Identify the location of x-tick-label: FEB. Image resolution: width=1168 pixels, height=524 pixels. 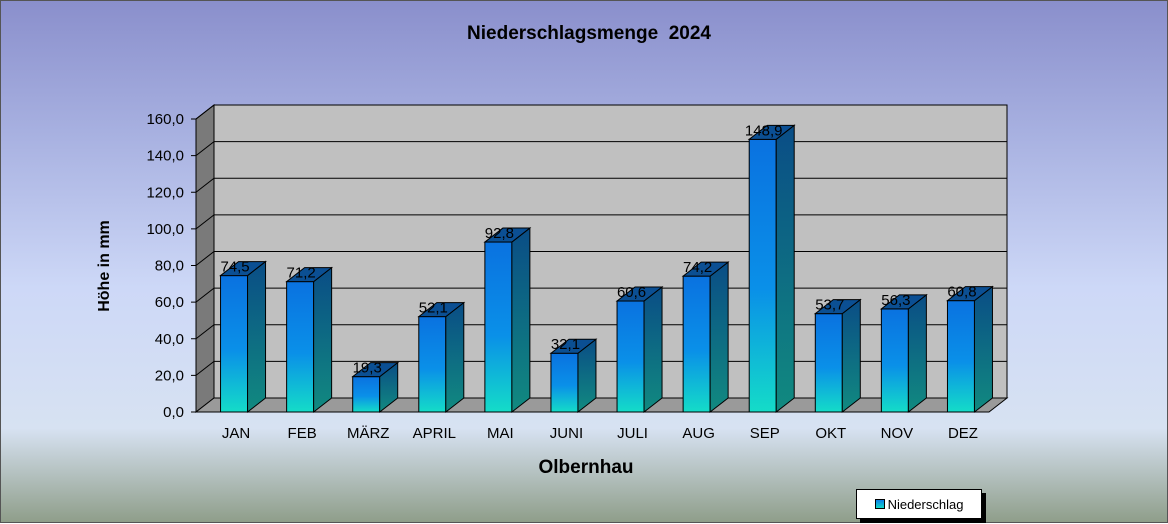
(302, 433).